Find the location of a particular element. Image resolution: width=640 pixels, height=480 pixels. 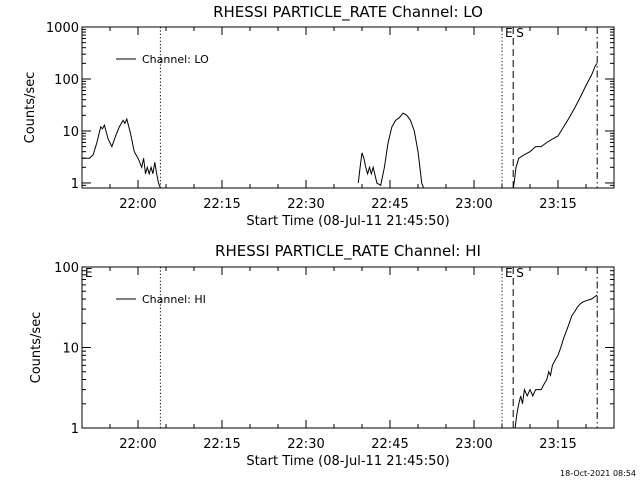

chart-title: RHESSI PARTICLE_RATE Channel: LO is located at coordinates (348, 12).